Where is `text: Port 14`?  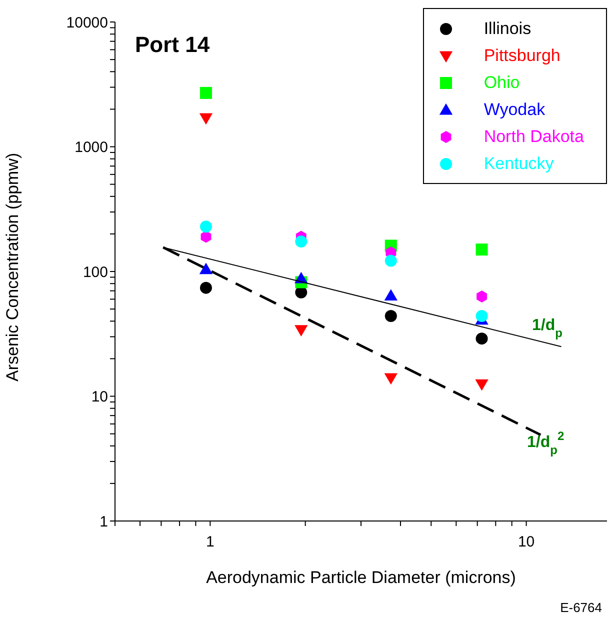 text: Port 14 is located at coordinates (172, 45).